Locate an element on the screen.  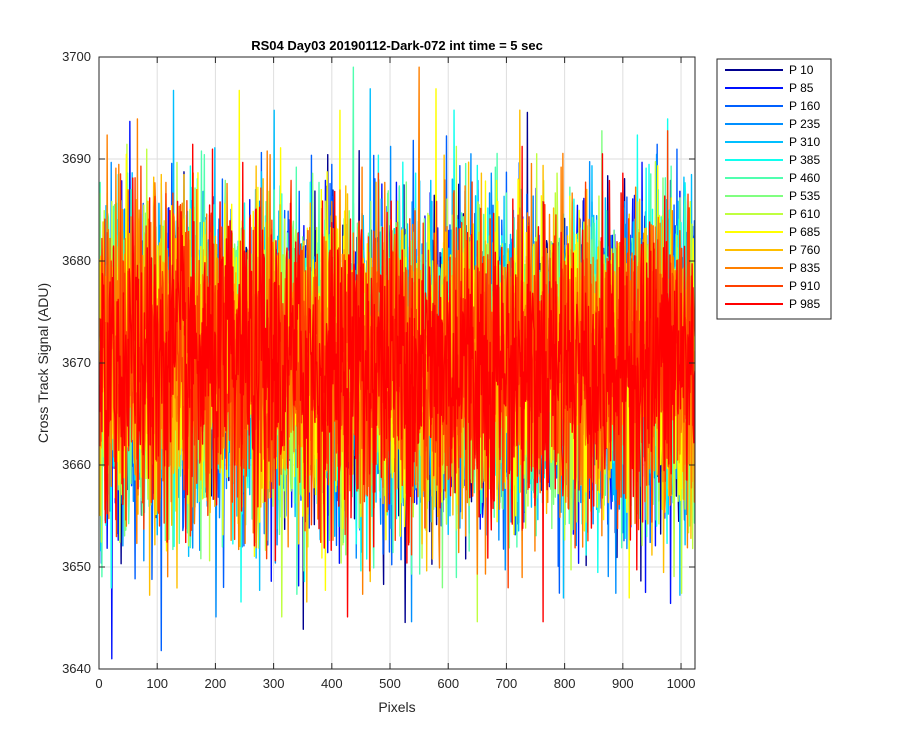
y-tick-label: 3650 is located at coordinates (76, 566).